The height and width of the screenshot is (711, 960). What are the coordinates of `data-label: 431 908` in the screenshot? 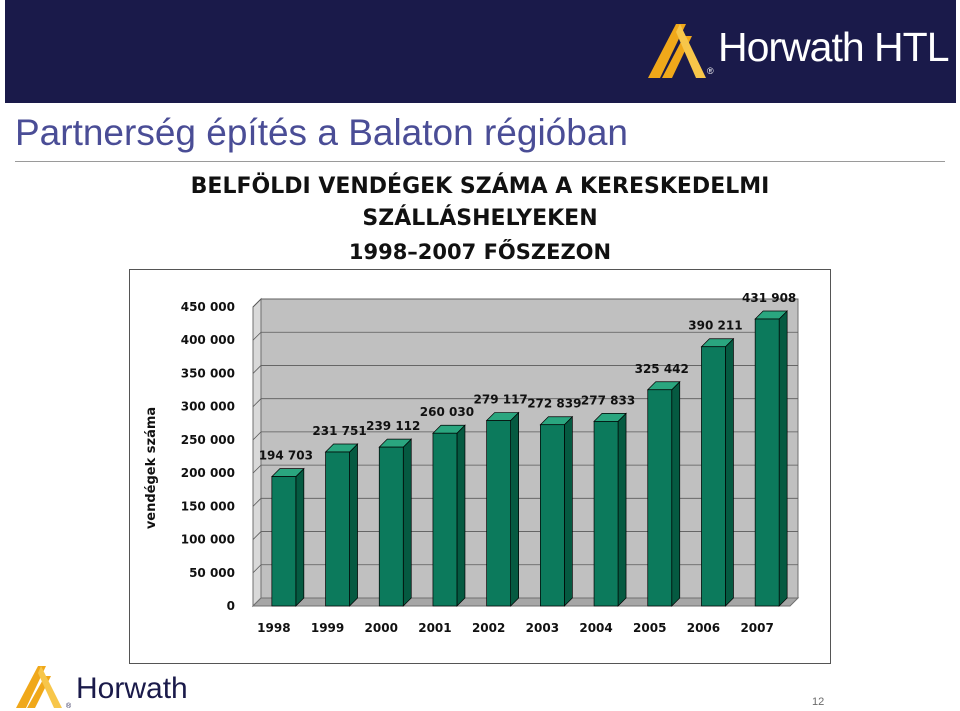 It's located at (769, 298).